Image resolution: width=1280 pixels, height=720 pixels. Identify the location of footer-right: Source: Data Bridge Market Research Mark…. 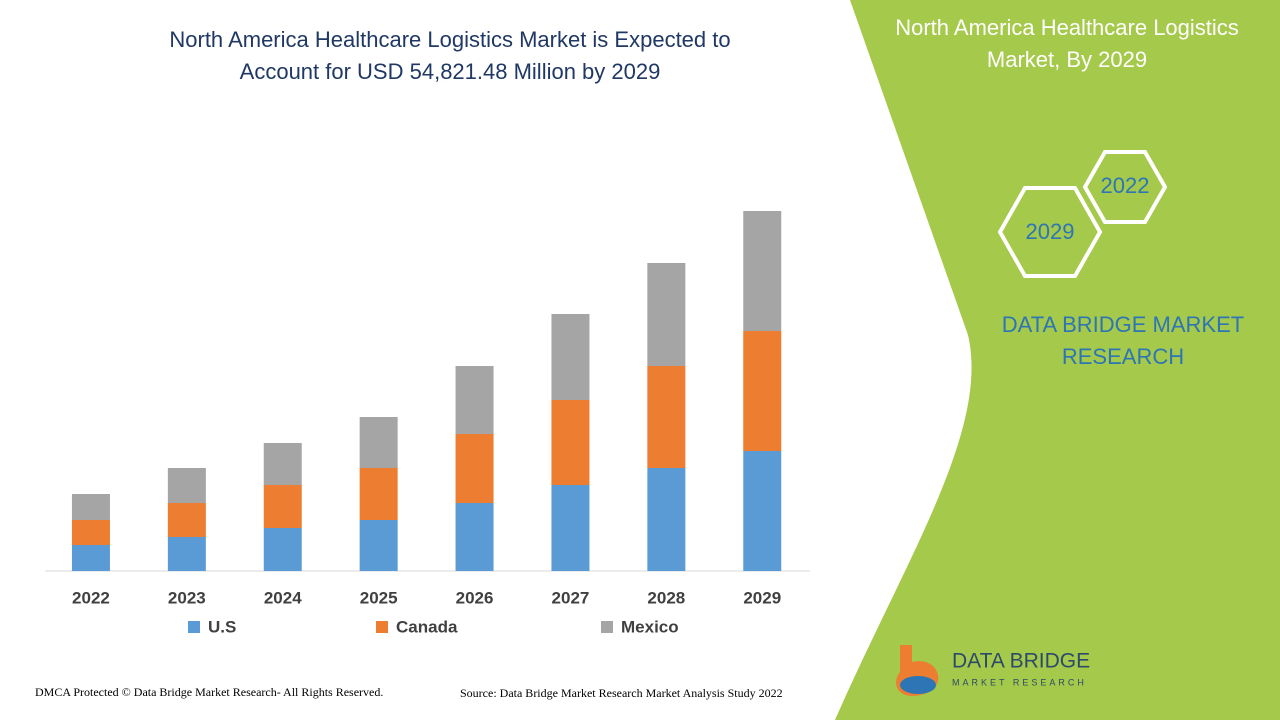
(621, 693).